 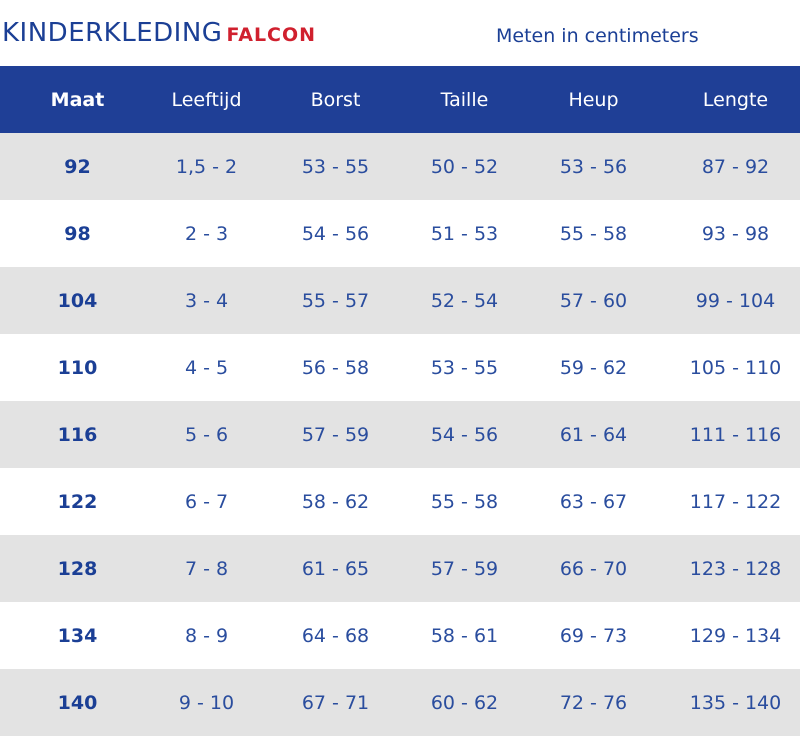 I want to click on cell-heup: 66 - 70, so click(x=593, y=568).